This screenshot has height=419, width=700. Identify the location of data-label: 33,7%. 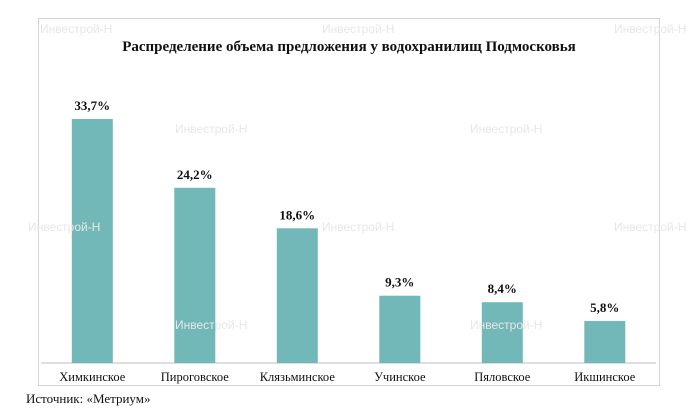
(92, 105).